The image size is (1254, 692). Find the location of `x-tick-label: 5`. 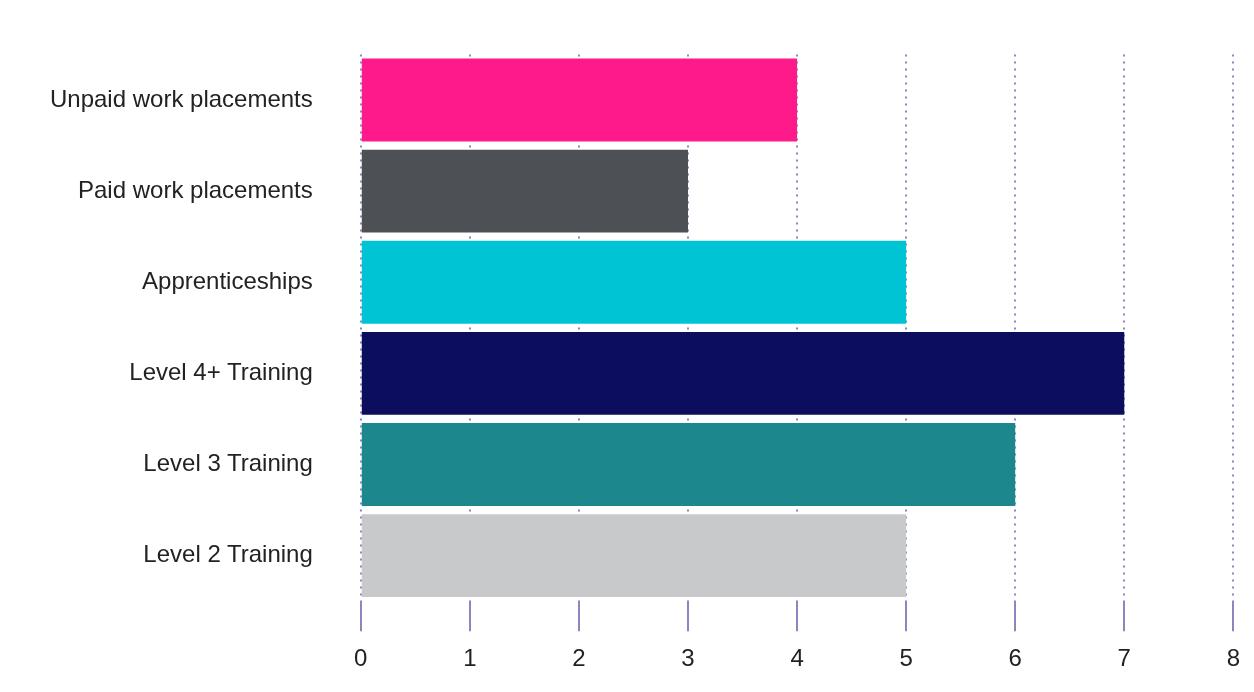

x-tick-label: 5 is located at coordinates (906, 658).